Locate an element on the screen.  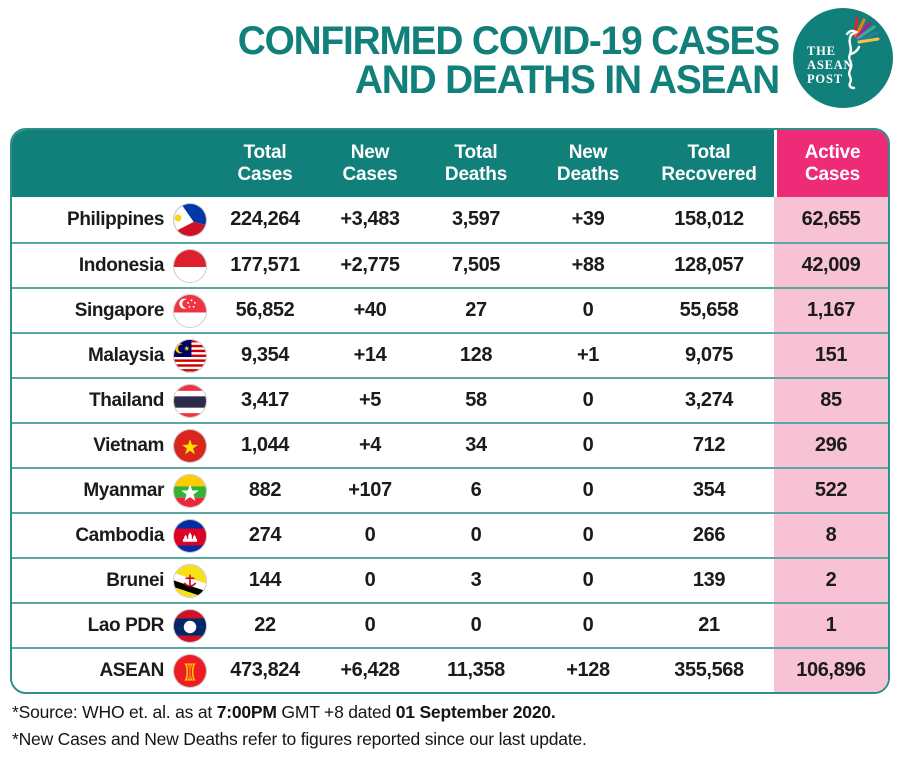
flag-cambodia-icon is located at coordinates (190, 535).